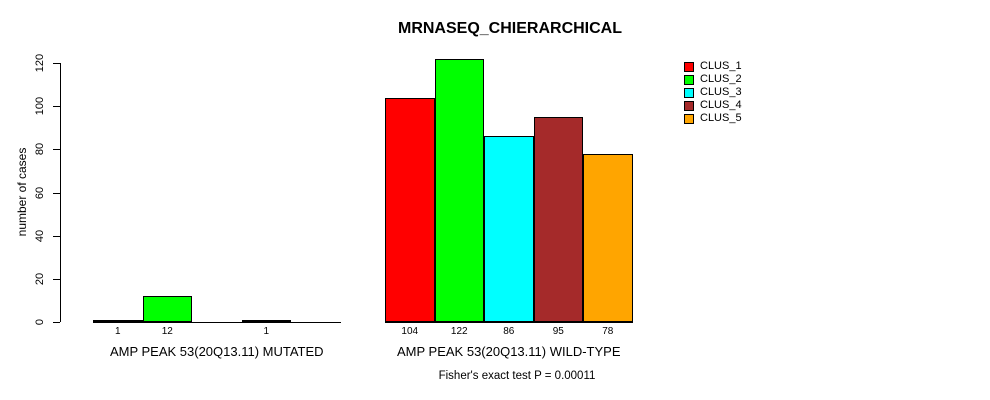 This screenshot has width=990, height=400. Describe the element at coordinates (608, 331) in the screenshot. I see `bar-value-label: 78` at that location.